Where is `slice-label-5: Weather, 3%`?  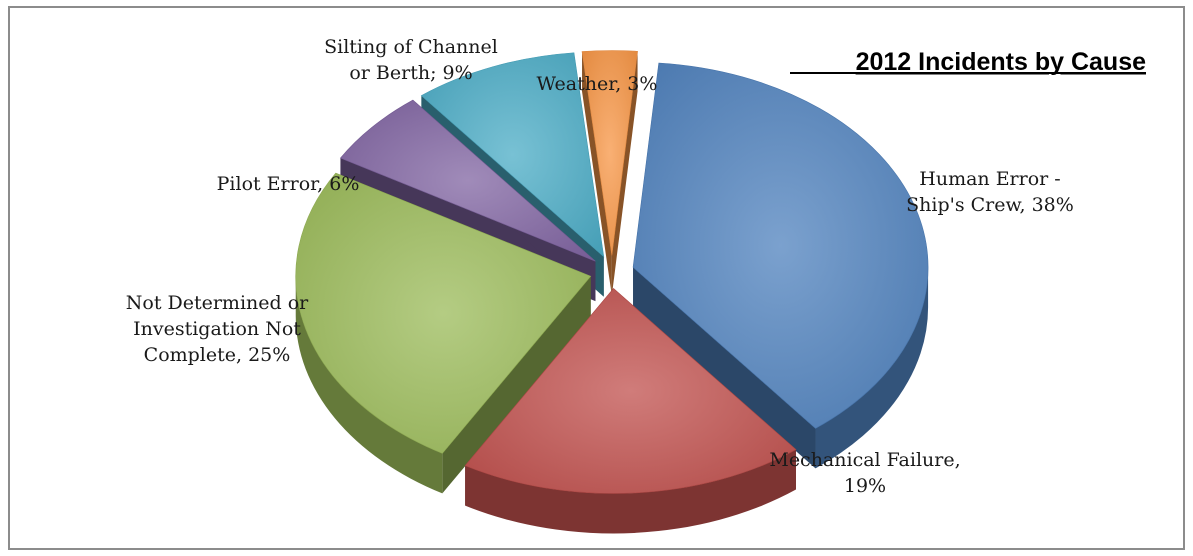
slice-label-5: Weather, 3% is located at coordinates (597, 84).